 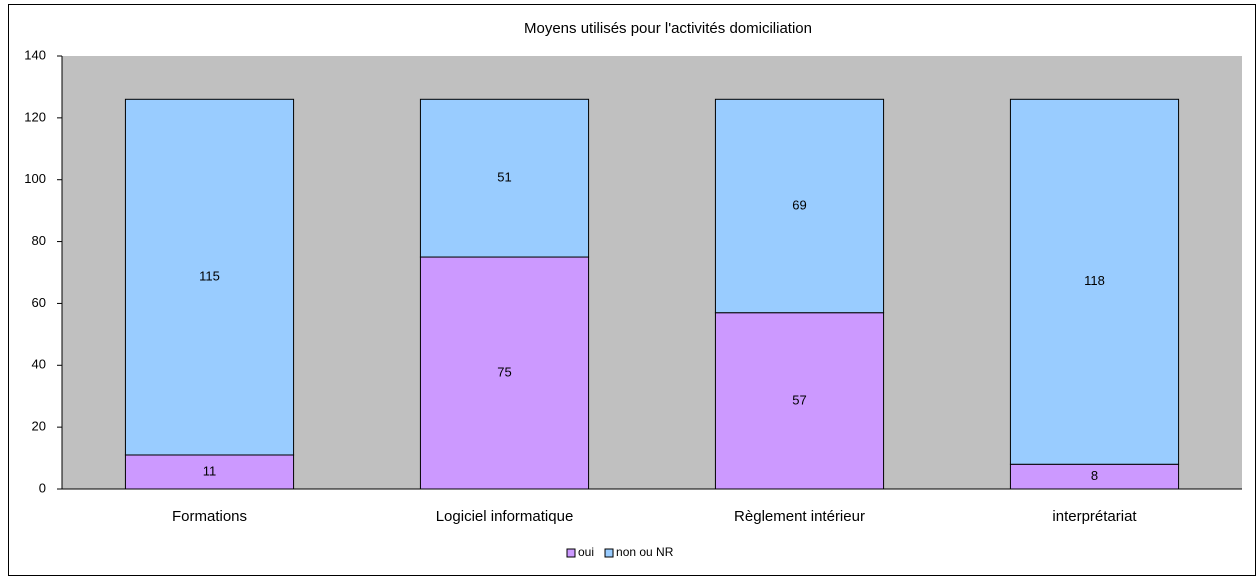 What do you see at coordinates (35, 54) in the screenshot?
I see `y-tick-label: 140` at bounding box center [35, 54].